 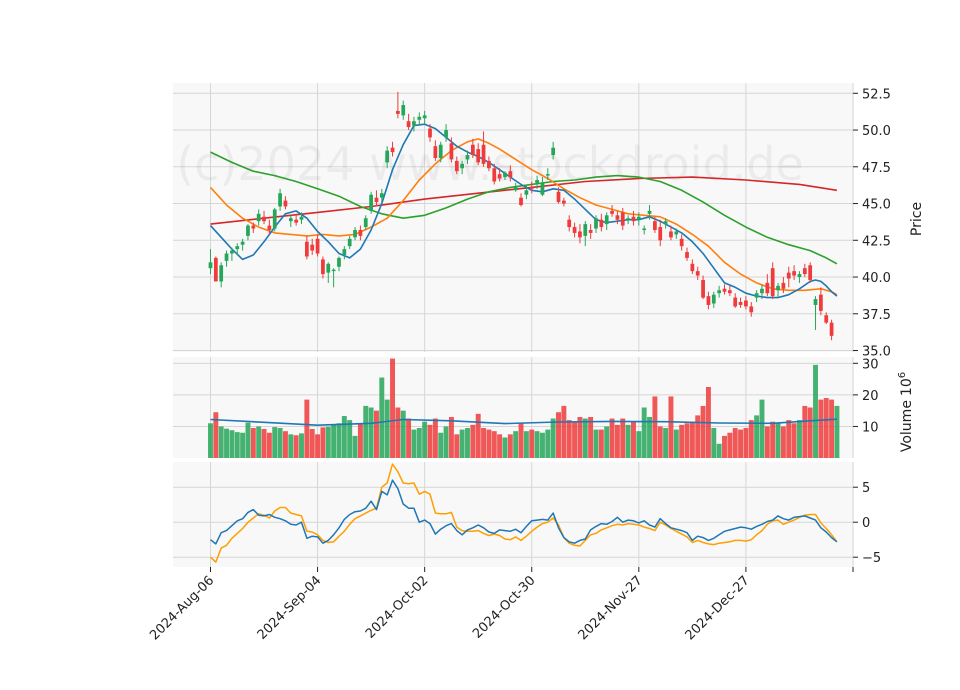 I want to click on volume-ma-line, so click(x=523, y=422).